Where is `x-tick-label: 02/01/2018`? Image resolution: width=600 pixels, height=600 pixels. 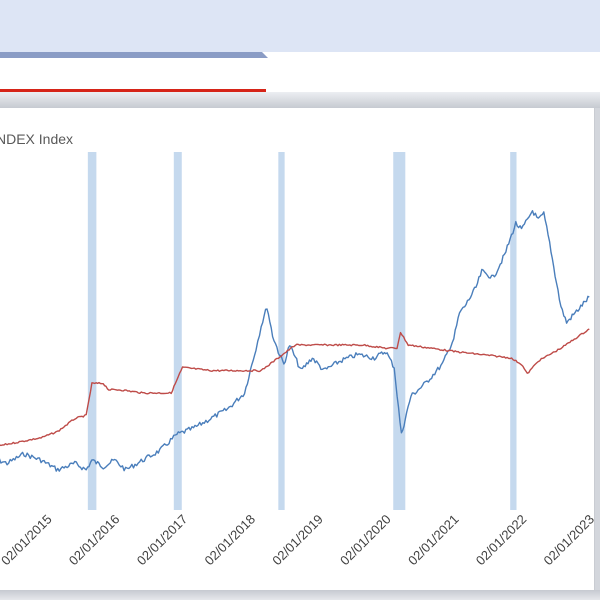
x-tick-label: 02/01/2018 is located at coordinates (230, 540).